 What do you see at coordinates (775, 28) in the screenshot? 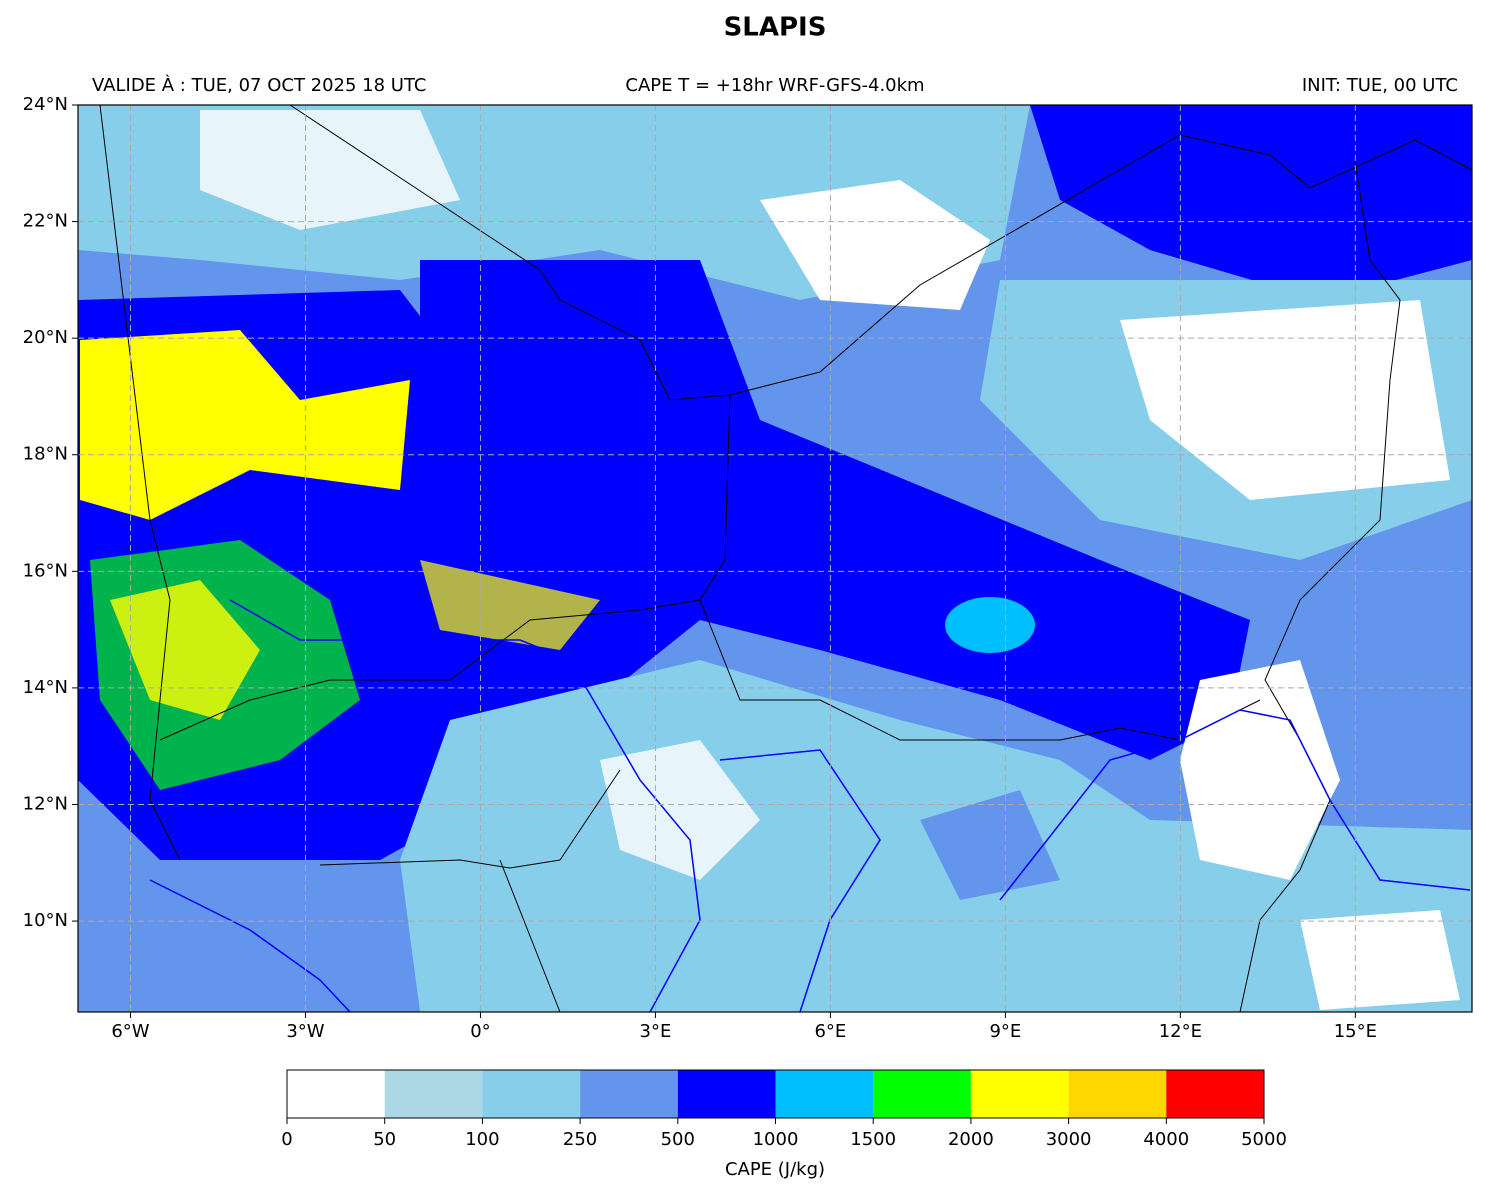
I see `title: SLAPIS` at bounding box center [775, 28].